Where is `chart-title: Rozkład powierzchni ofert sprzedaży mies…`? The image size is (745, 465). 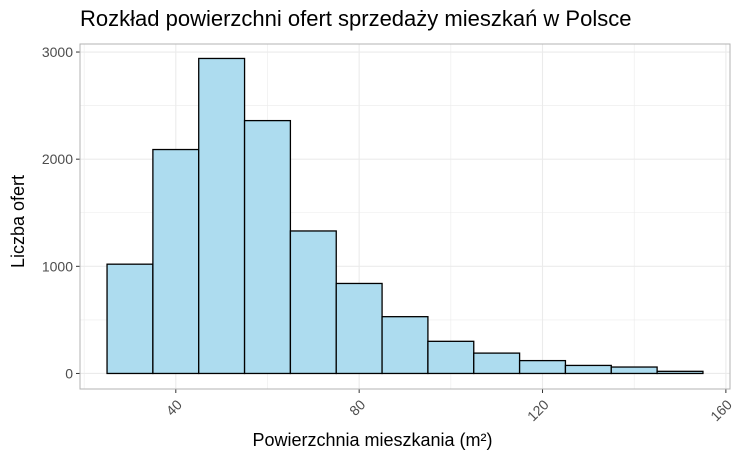
chart-title: Rozkład powierzchni ofert sprzedaży mies… is located at coordinates (356, 18).